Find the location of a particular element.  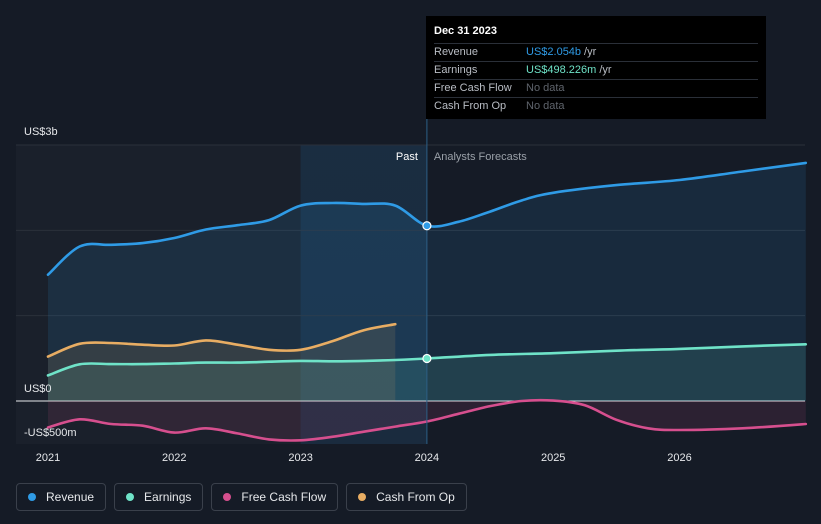

line-free-cash-flow is located at coordinates (427, 420).